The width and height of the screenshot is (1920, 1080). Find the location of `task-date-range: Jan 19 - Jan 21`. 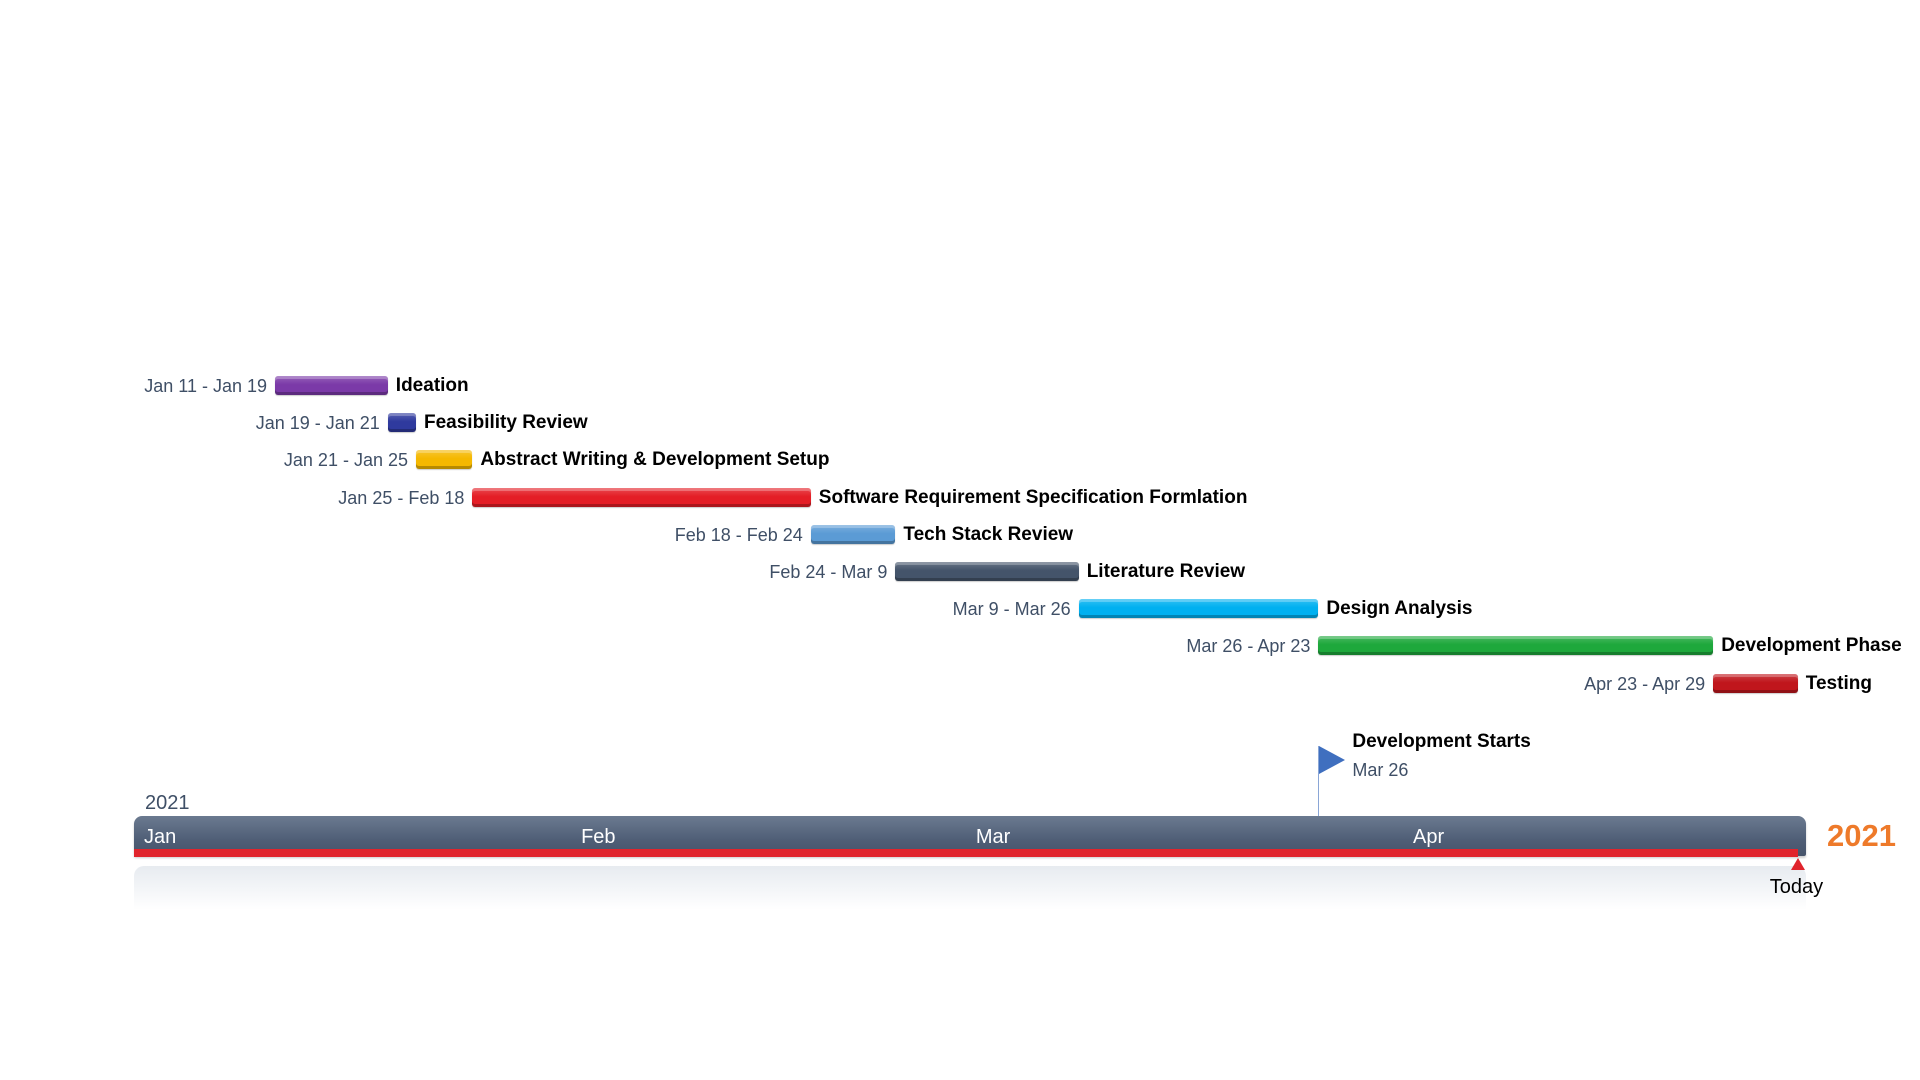

task-date-range: Jan 19 - Jan 21 is located at coordinates (317, 423).